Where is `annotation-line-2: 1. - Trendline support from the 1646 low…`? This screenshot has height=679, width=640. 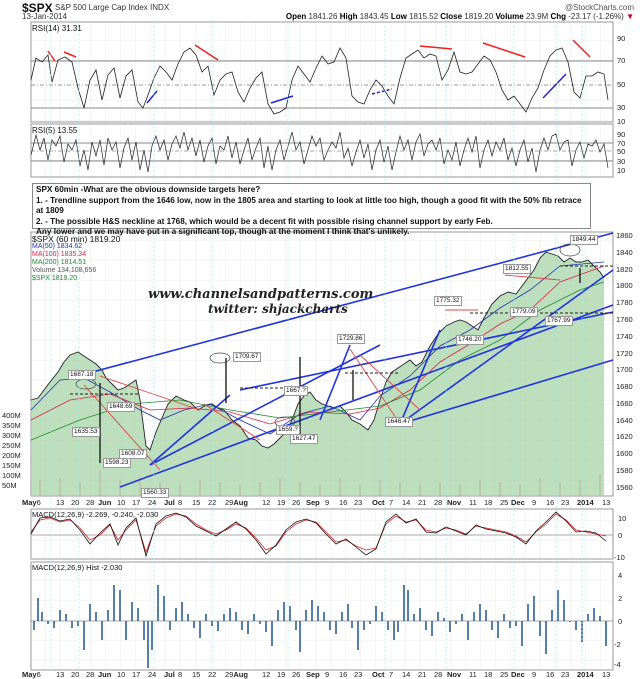 annotation-line-2: 1. - Trendline support from the 1646 low… is located at coordinates (309, 205).